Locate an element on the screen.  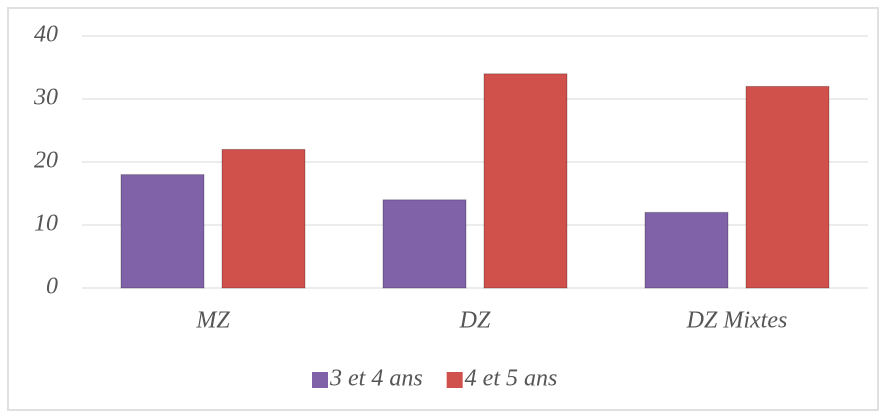
x-tick-label: DZ Mixtes is located at coordinates (737, 321).